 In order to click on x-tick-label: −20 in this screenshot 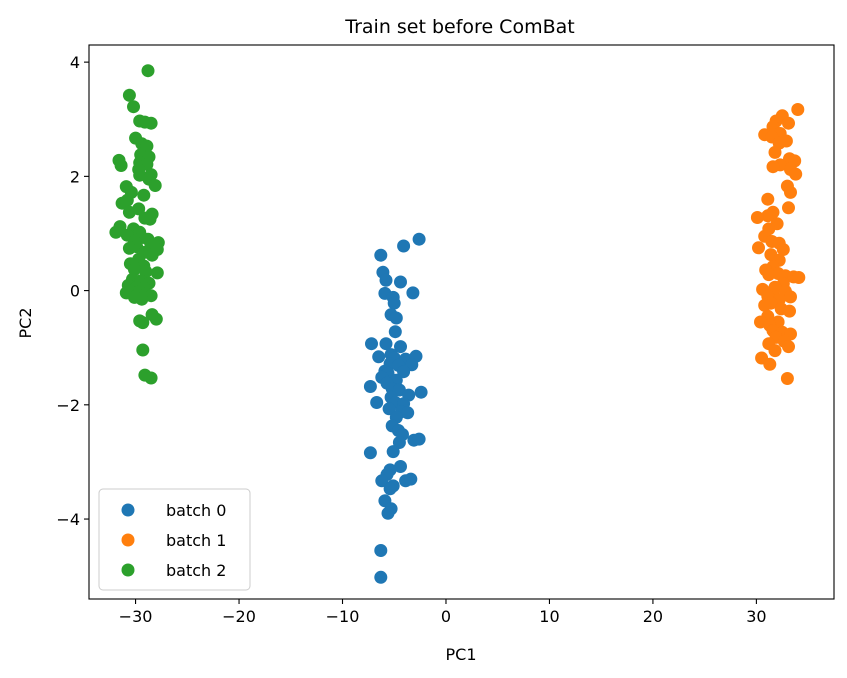, I will do `click(239, 616)`.